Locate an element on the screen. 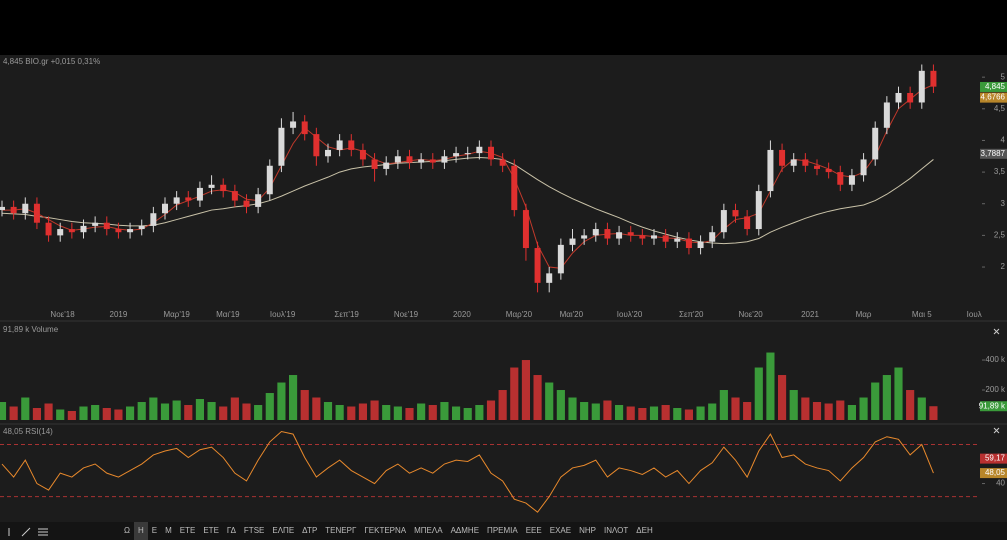 This screenshot has width=1007, height=540. tab: FTSE is located at coordinates (254, 530).